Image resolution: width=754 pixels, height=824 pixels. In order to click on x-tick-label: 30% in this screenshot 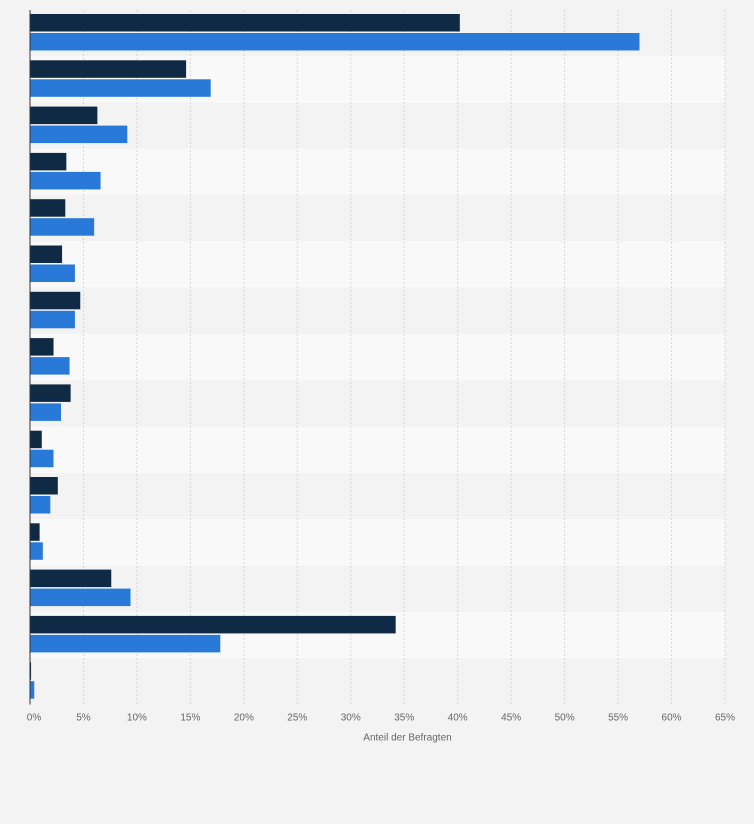, I will do `click(351, 718)`.